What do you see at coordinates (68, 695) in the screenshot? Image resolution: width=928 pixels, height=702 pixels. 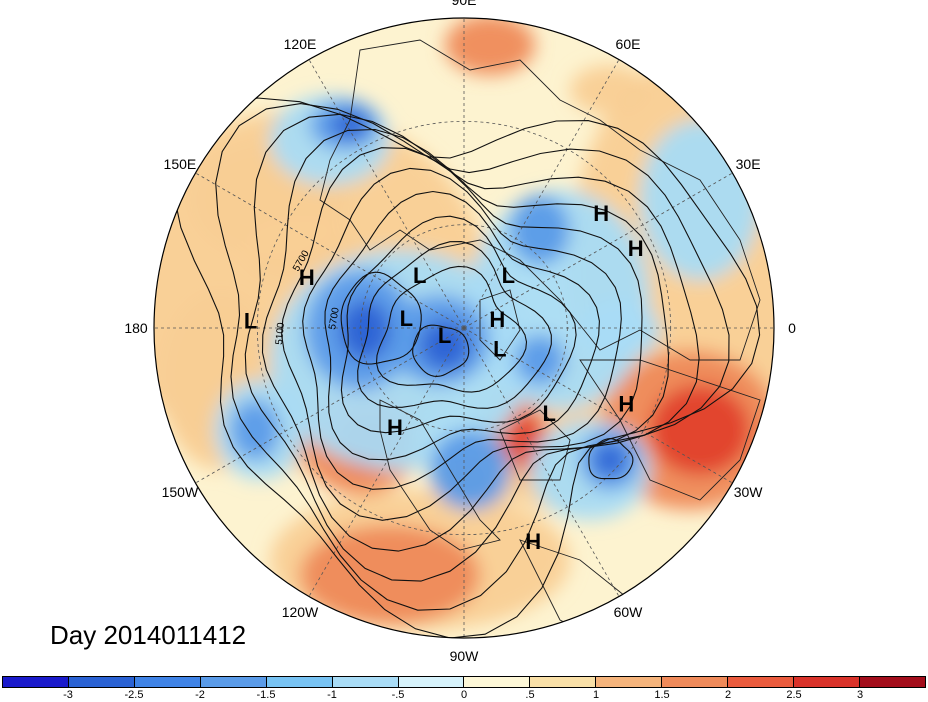 I see `colorbar-tick-label: -3` at bounding box center [68, 695].